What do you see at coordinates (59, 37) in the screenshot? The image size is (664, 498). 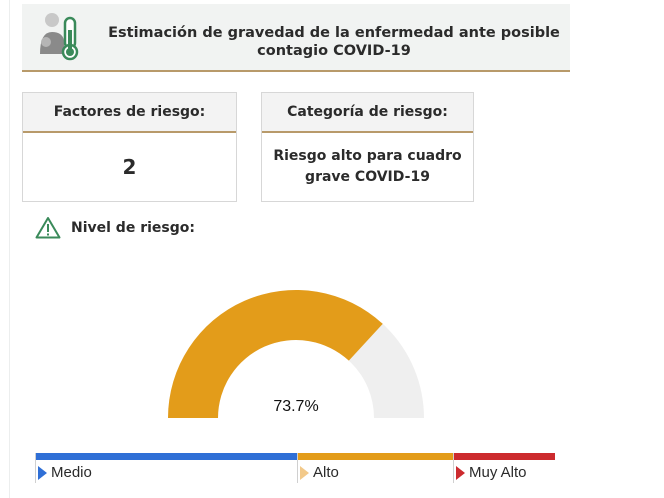 I see `patient-thermometer-icon` at bounding box center [59, 37].